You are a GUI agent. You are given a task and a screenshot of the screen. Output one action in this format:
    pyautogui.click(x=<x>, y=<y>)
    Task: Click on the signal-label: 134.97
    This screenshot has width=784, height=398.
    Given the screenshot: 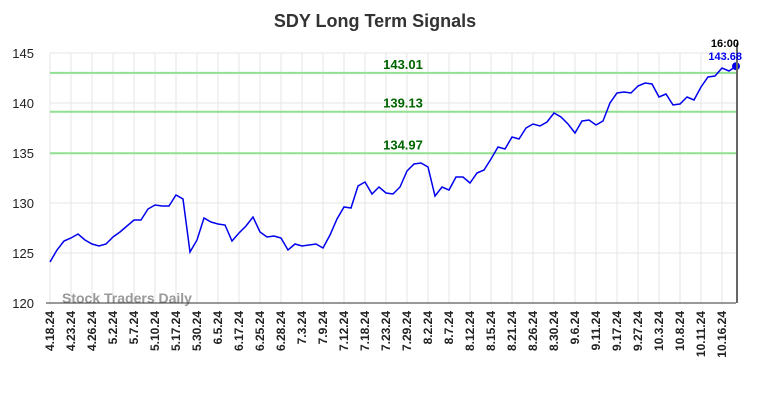 What is the action you would take?
    pyautogui.click(x=403, y=144)
    